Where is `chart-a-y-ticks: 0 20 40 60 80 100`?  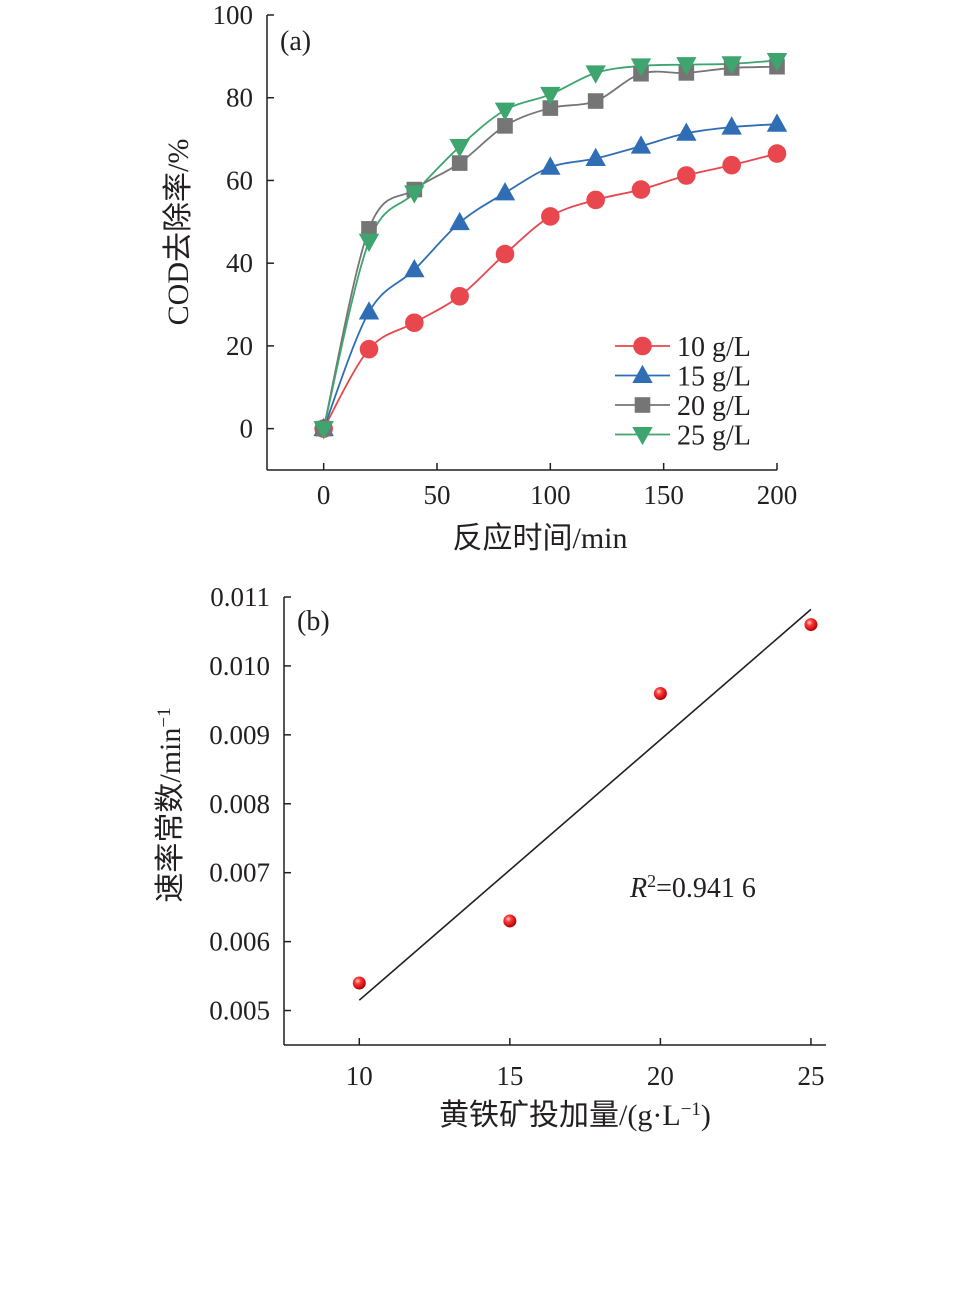
chart-a-y-ticks: 0 20 40 60 80 100 is located at coordinates (243, 222).